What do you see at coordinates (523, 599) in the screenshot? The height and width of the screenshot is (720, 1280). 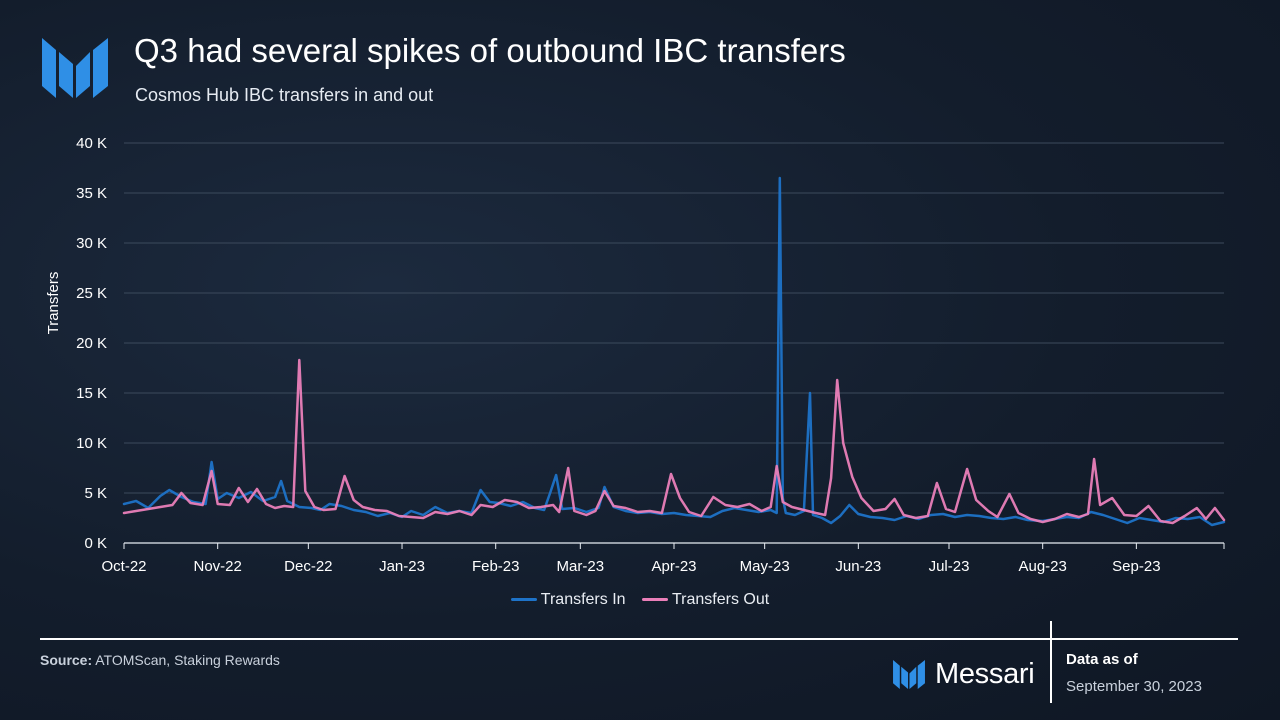 I see `legend-swatch-transfers-in` at bounding box center [523, 599].